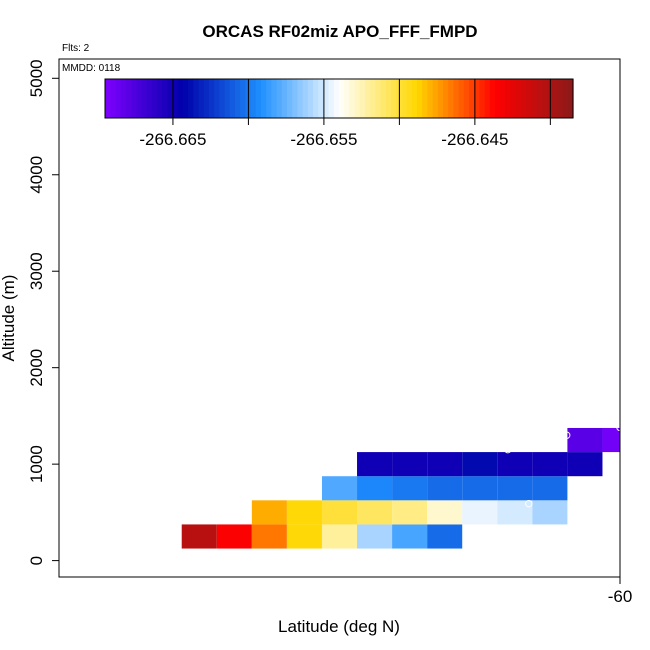  I want to click on x-axis: -60, so click(620, 591).